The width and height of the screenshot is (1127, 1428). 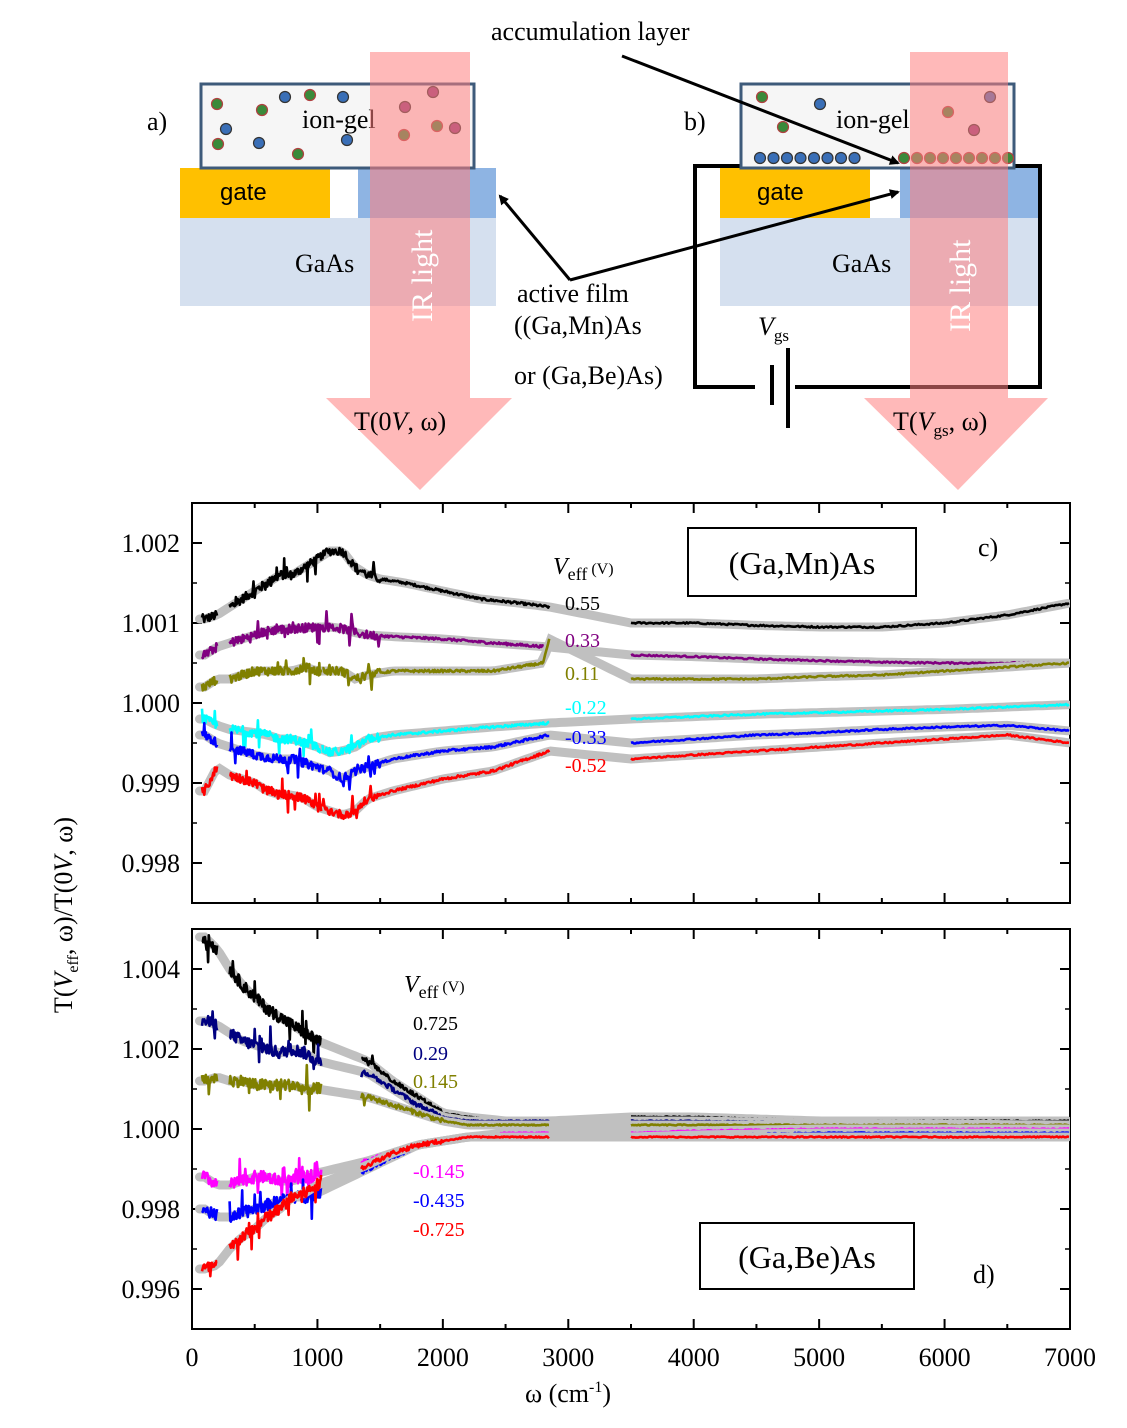 I want to click on legend-entry--0.33: -0.33, so click(x=586, y=738).